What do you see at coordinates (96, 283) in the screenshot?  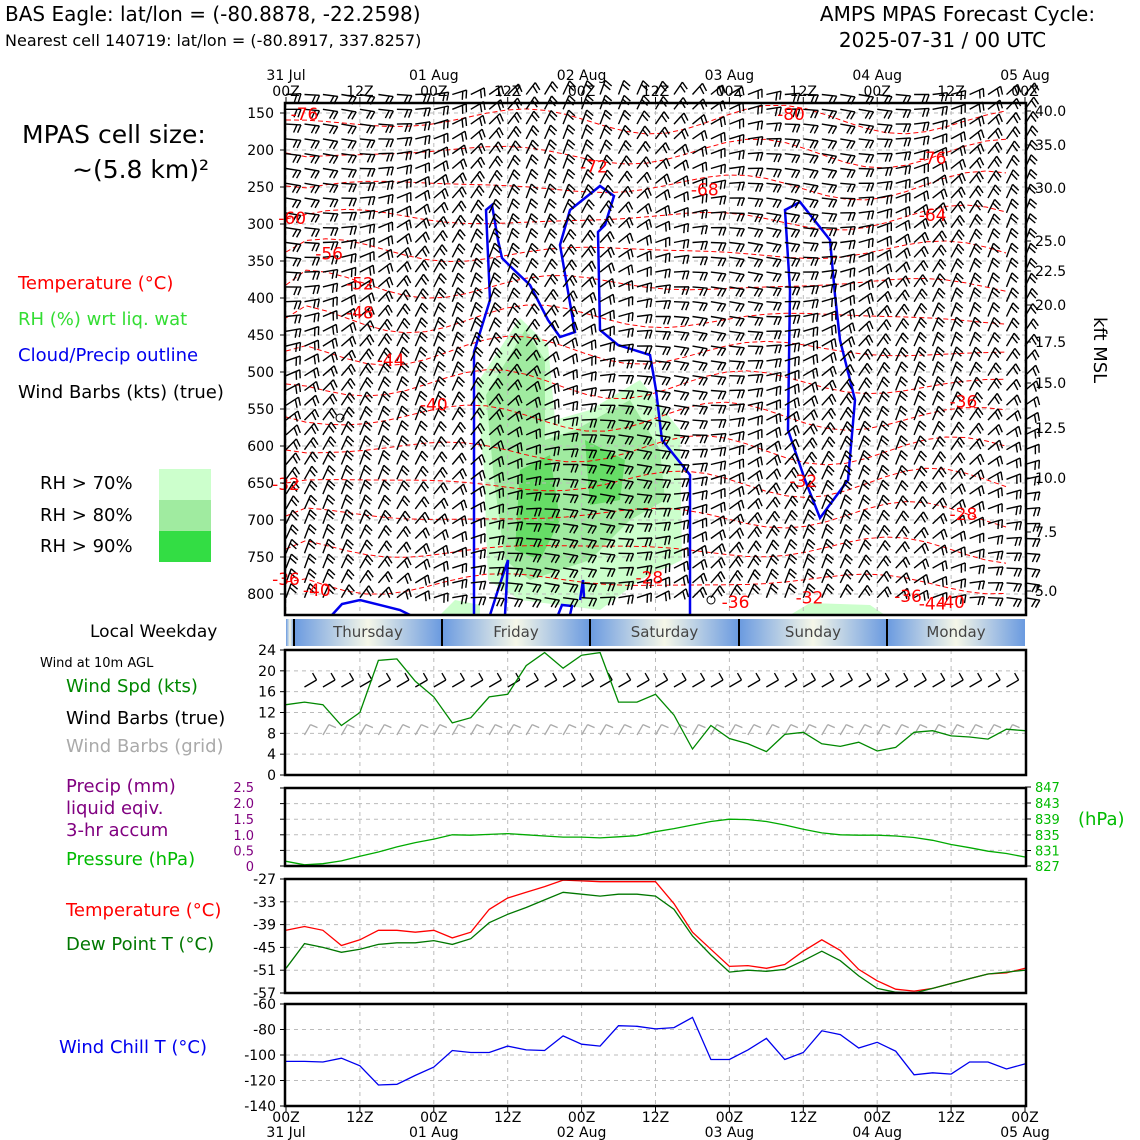 I see `legend-temperature: Temperature (°C)` at bounding box center [96, 283].